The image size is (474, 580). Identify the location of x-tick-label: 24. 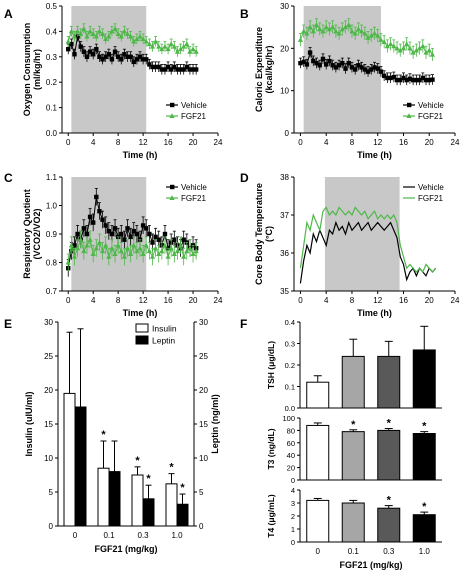
(455, 142).